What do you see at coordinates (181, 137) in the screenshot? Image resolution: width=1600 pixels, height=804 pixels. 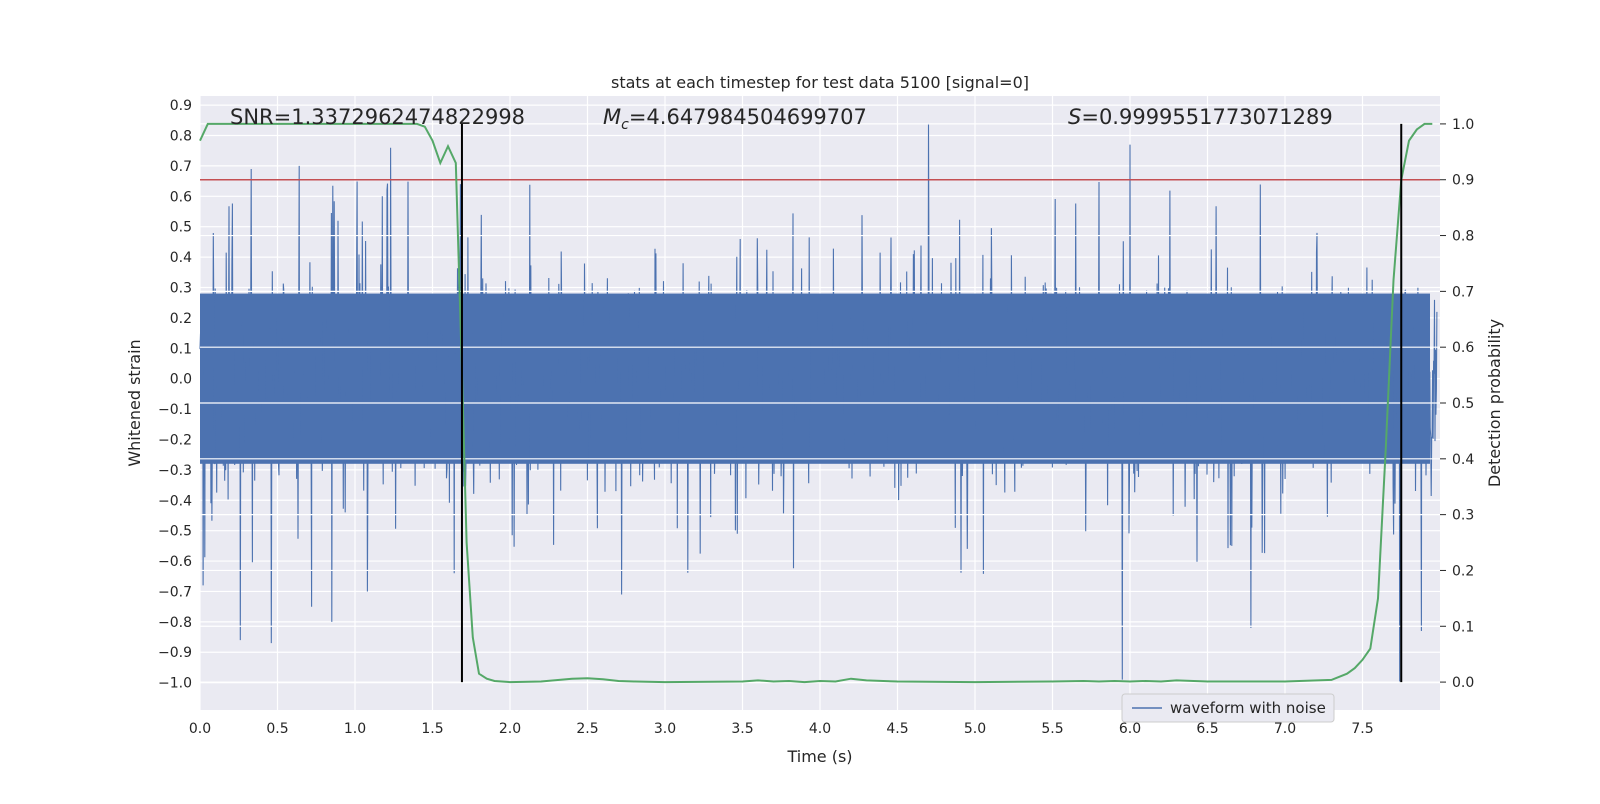 I see `left-y-tick-label: 0.8` at bounding box center [181, 137].